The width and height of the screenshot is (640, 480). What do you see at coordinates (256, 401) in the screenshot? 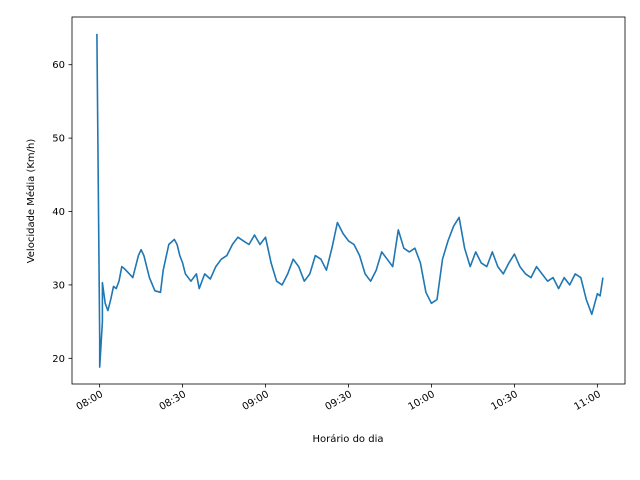
I see `x-tick-label: 09:00` at bounding box center [256, 401].